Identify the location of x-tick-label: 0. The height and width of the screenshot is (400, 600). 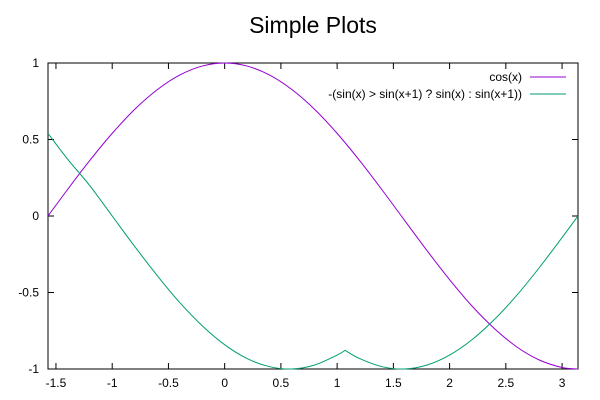
(224, 383).